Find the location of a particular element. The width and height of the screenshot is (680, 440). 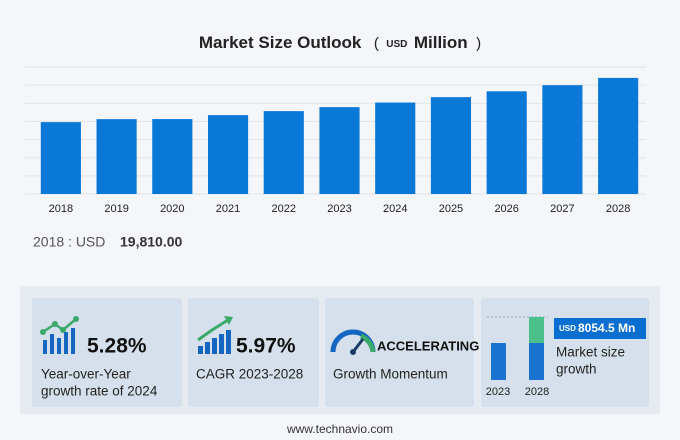

cagr-icon is located at coordinates (215, 335).